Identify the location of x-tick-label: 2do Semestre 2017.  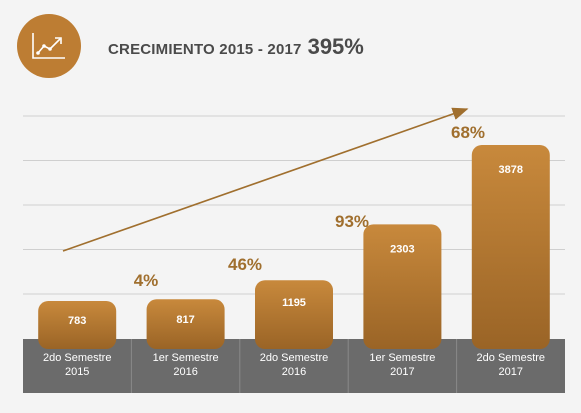
(511, 365).